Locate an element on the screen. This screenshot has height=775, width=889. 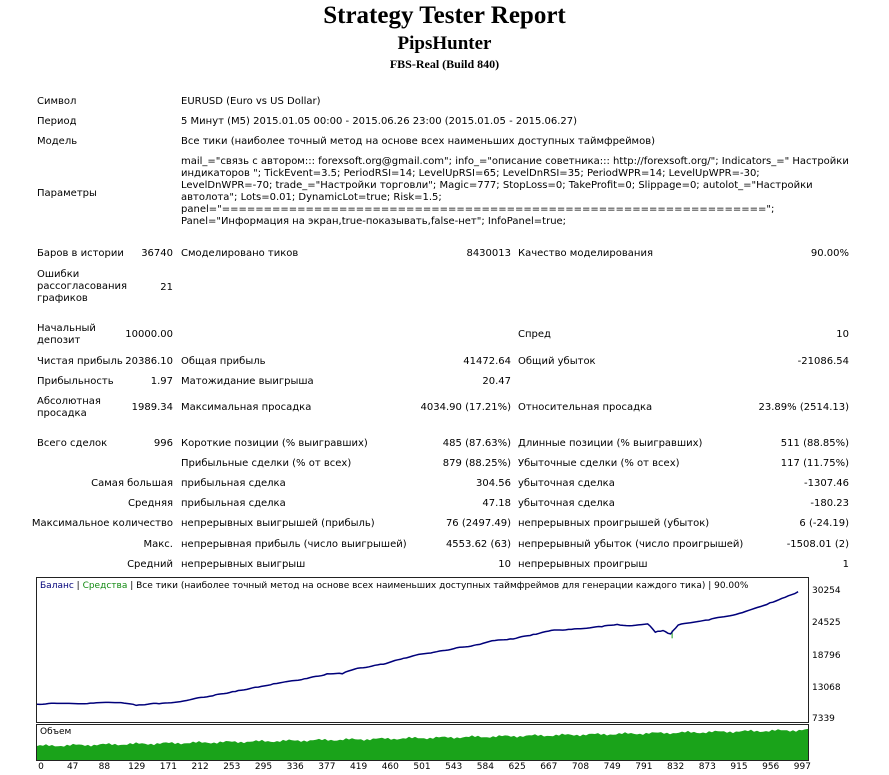
mismatch-value: 21 is located at coordinates (166, 287).